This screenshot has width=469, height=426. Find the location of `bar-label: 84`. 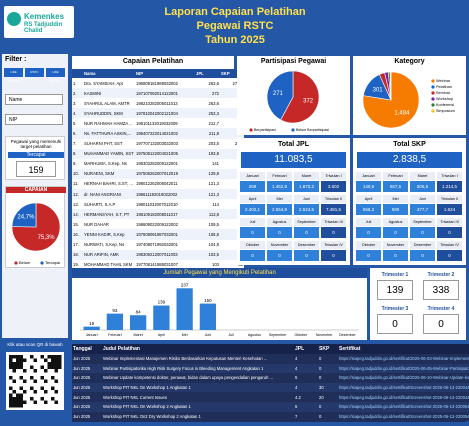

bar-label: 84 is located at coordinates (139, 311).